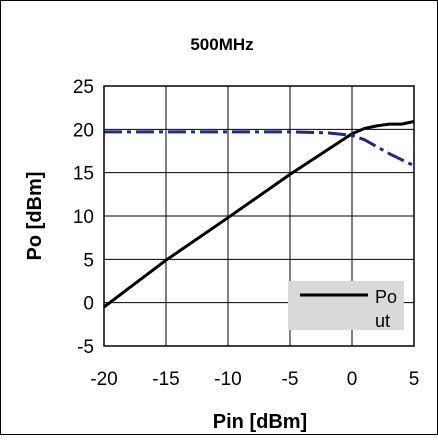 The image size is (438, 440). I want to click on legend-box, so click(346, 305).